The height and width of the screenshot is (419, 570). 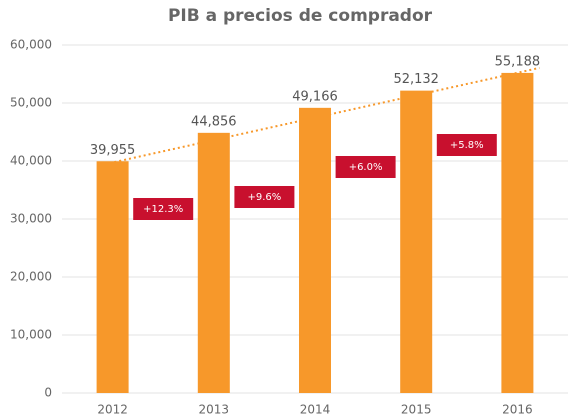 I want to click on x-tick-label: 2013, so click(x=214, y=410).